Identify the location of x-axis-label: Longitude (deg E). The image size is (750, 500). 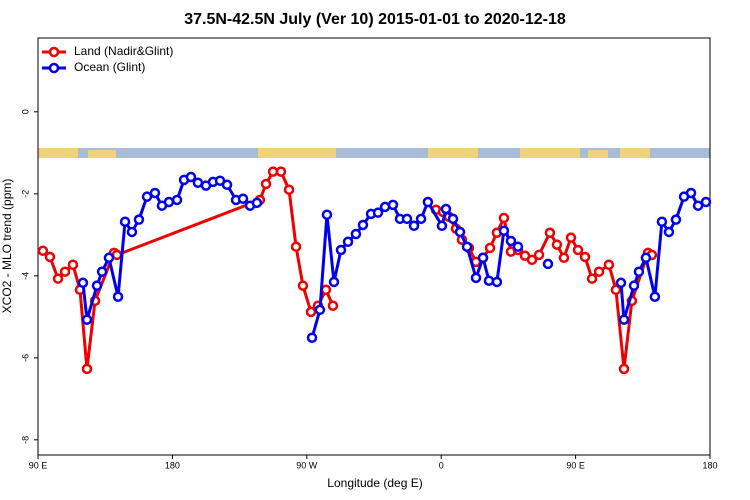
(374, 483).